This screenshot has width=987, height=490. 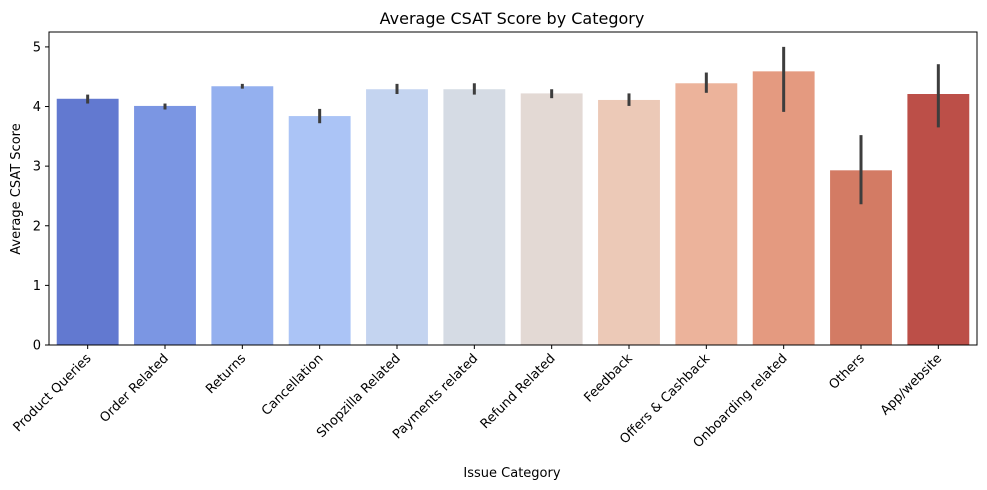 What do you see at coordinates (293, 385) in the screenshot?
I see `x-tick-label: Cancellation` at bounding box center [293, 385].